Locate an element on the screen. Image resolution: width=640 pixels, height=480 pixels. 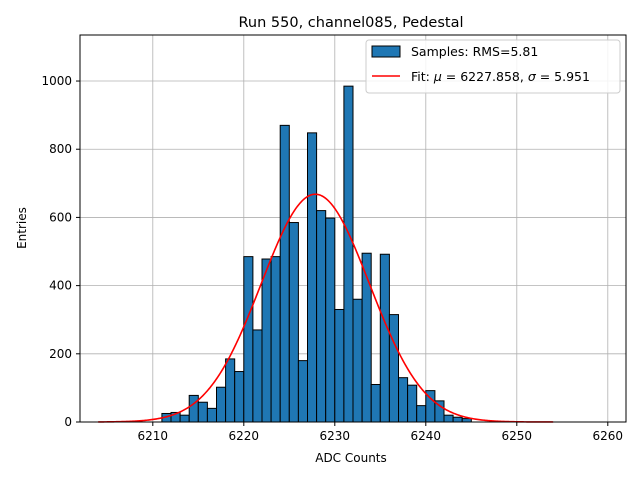
chart-title: Run 550, channel085, Pedestal is located at coordinates (350, 23).